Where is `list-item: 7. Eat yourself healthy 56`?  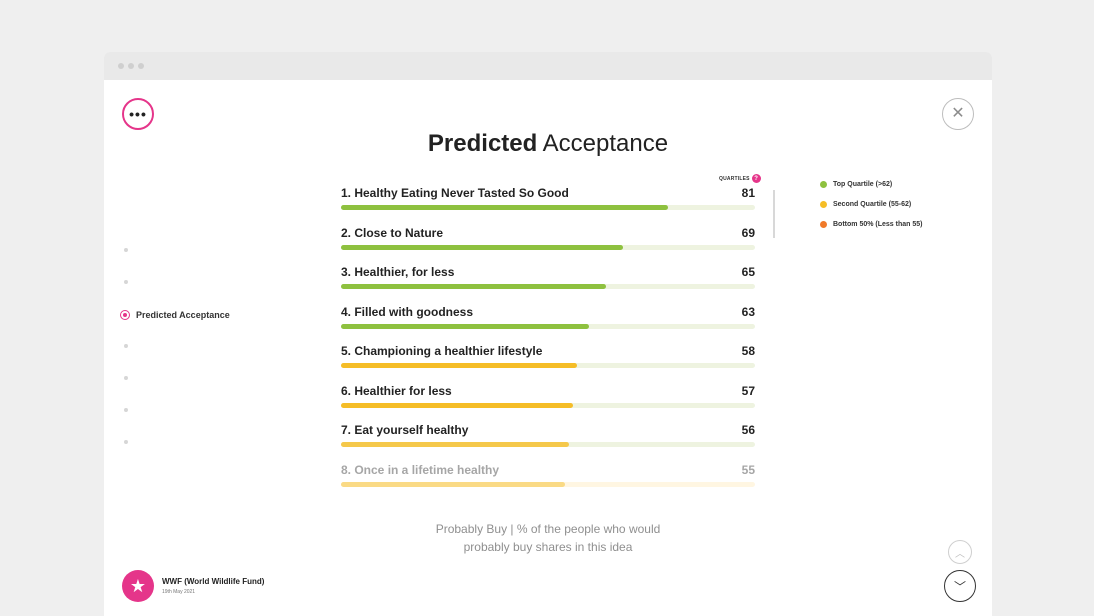 list-item: 7. Eat yourself healthy 56 is located at coordinates (548, 438).